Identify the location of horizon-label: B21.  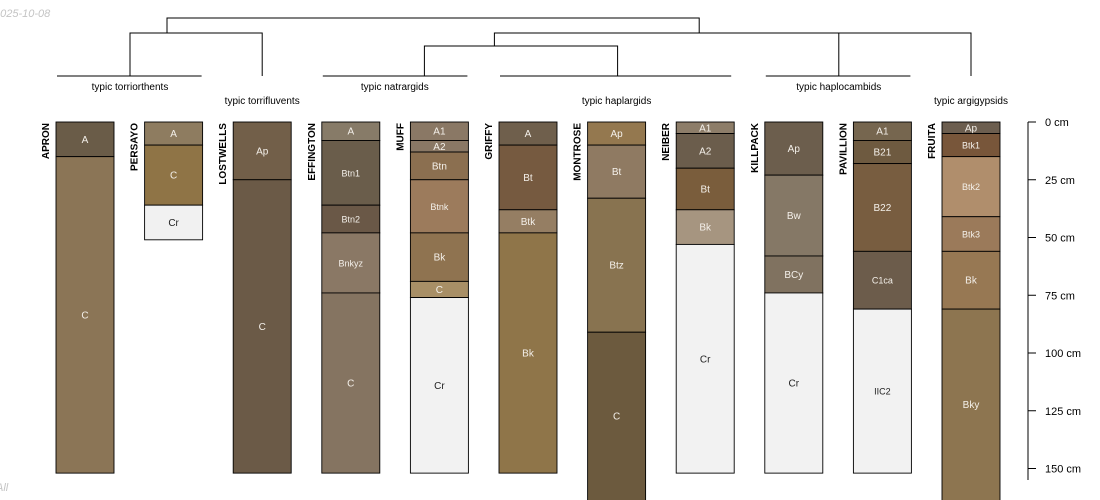
(883, 153).